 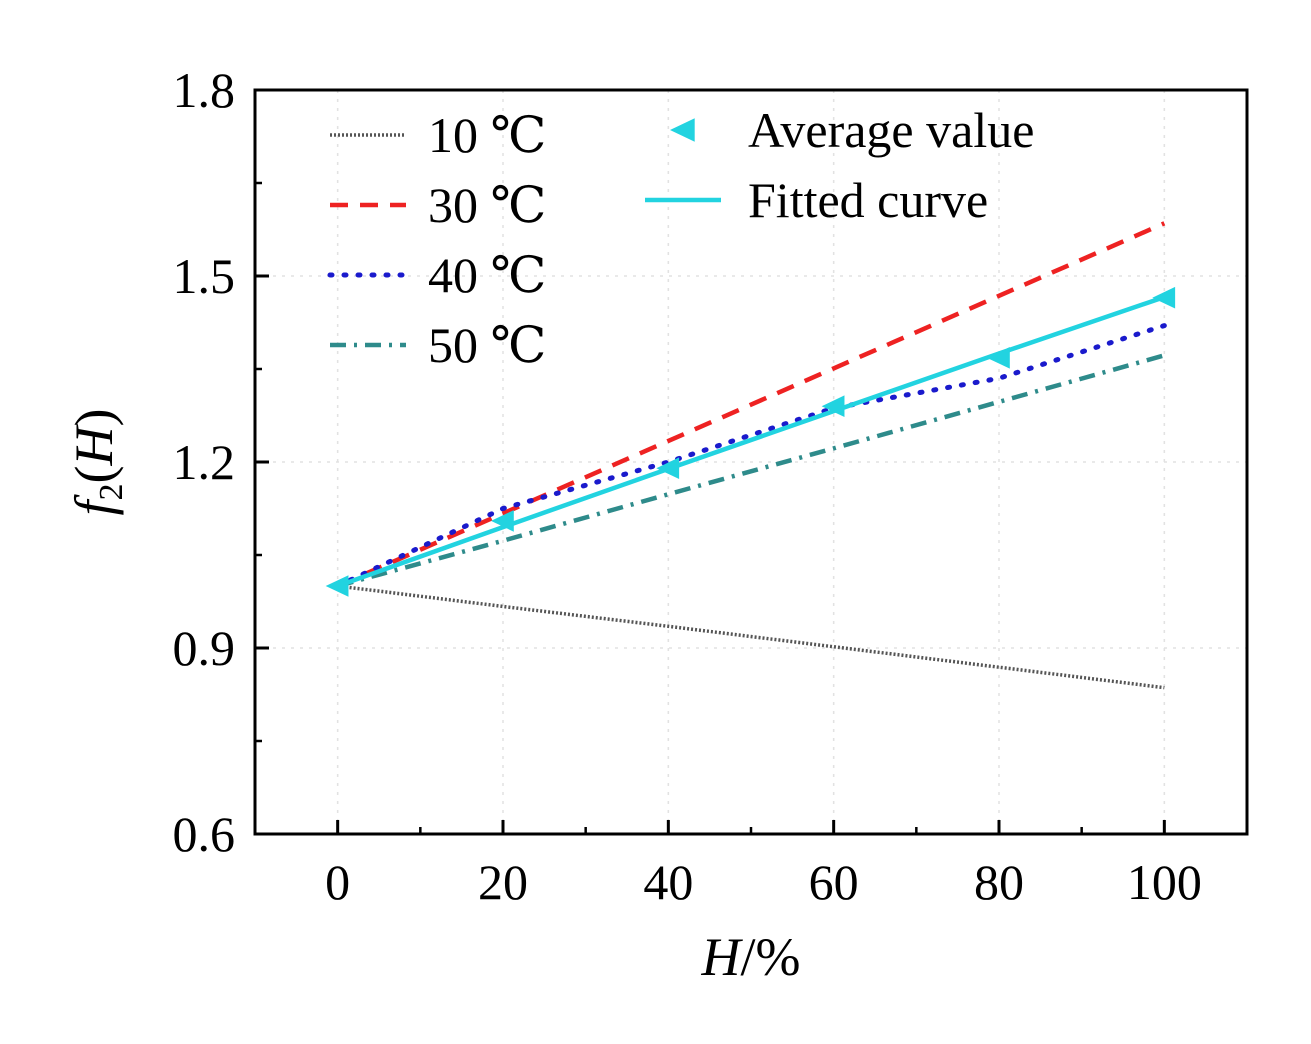 I want to click on legend-marker-average-value, so click(x=682, y=130).